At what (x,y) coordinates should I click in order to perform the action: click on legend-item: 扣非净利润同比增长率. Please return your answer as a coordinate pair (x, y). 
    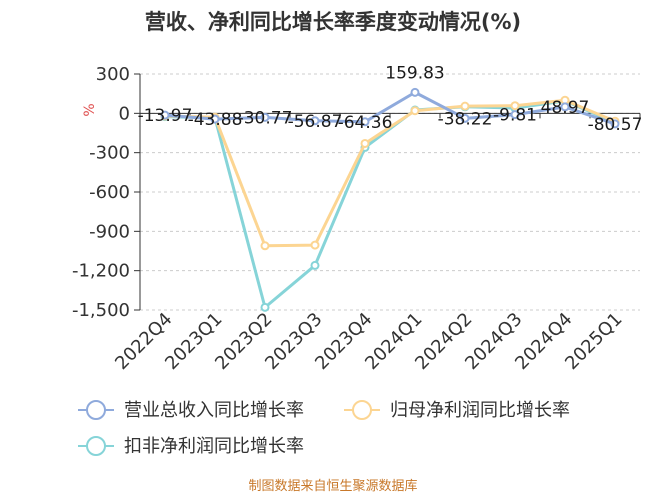
    Looking at the image, I should click on (191, 446).